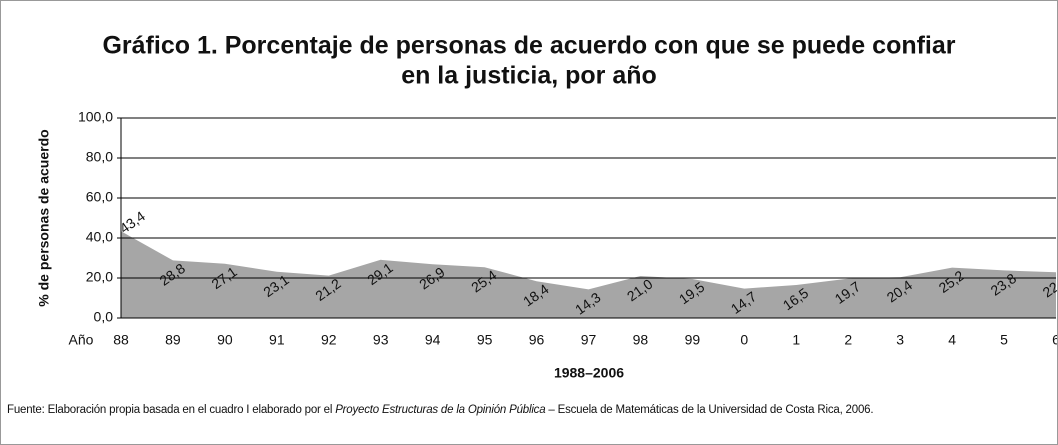  I want to click on x-tick-label: 94, so click(433, 340).